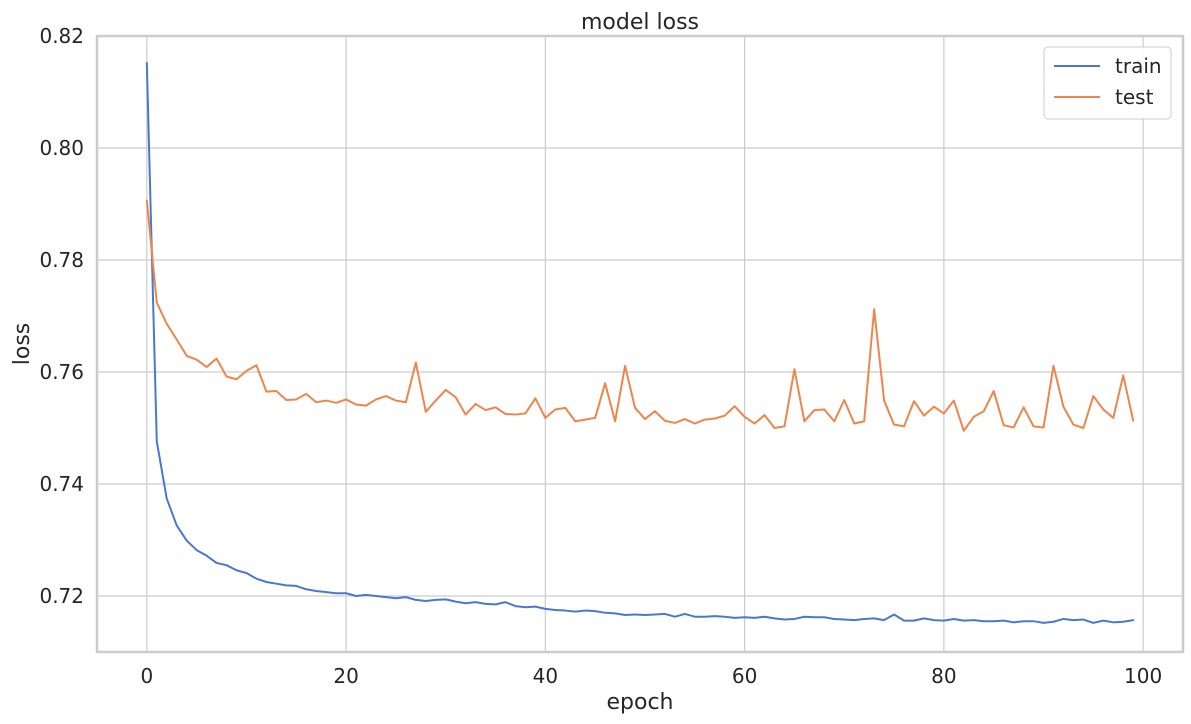 This screenshot has width=1191, height=724. I want to click on legend: train test, so click(1107, 83).